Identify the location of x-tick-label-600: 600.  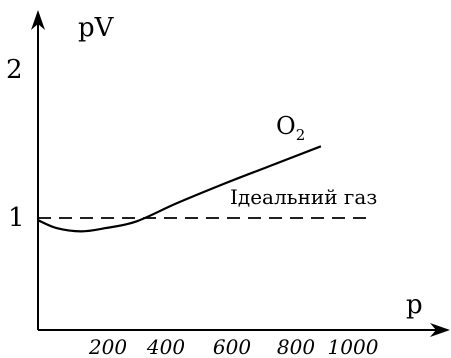
(232, 346).